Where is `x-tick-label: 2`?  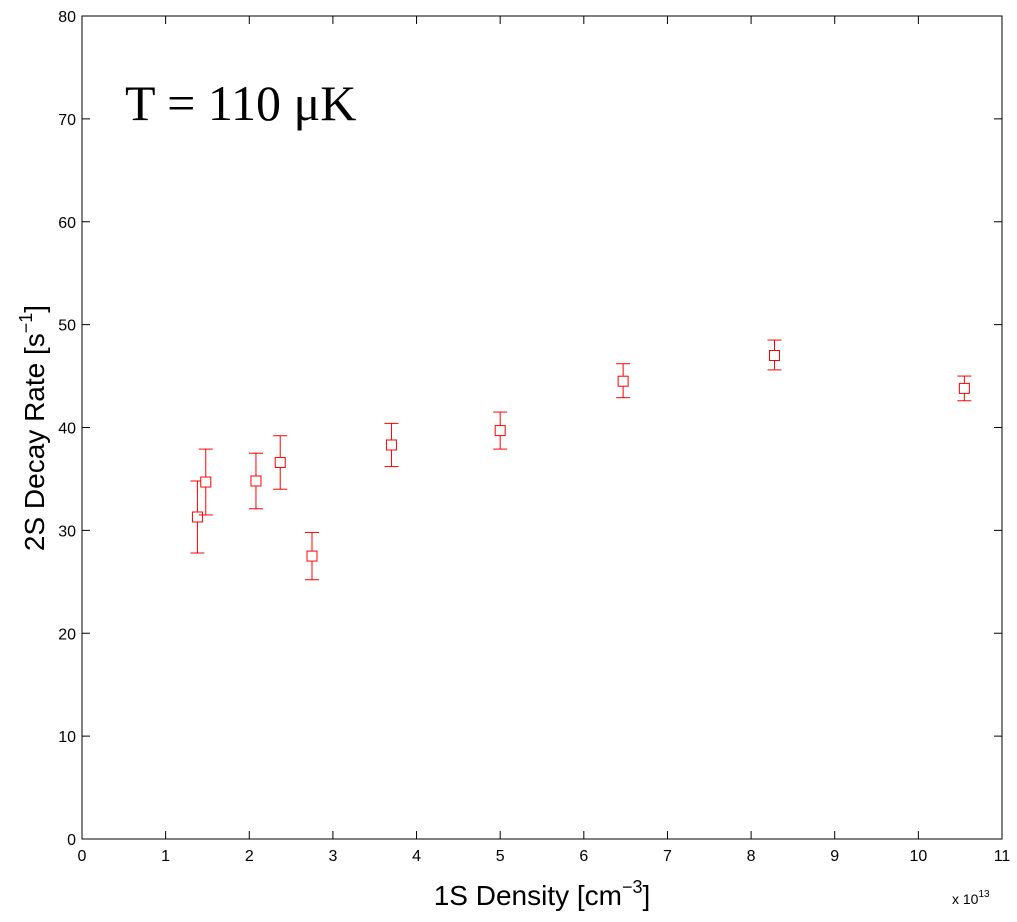
x-tick-label: 2 is located at coordinates (249, 856).